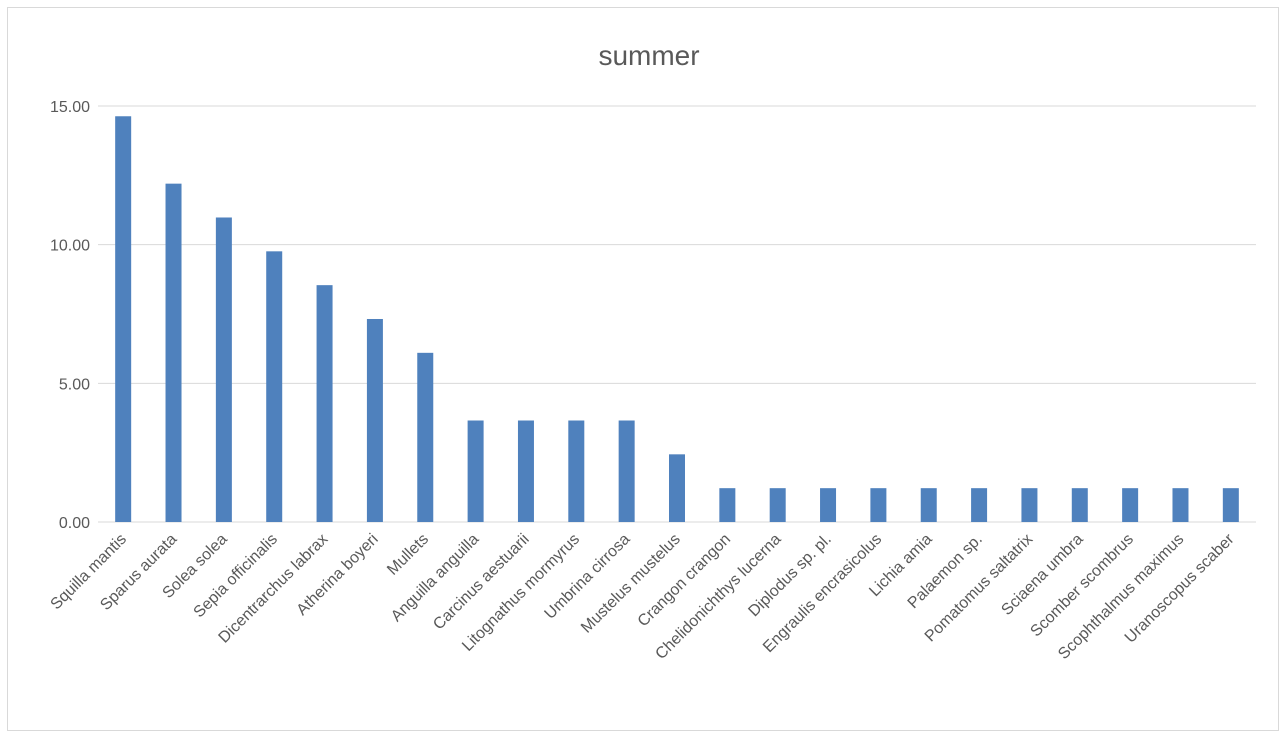 This screenshot has height=738, width=1287. What do you see at coordinates (74, 523) in the screenshot?
I see `y-tick-label: 0.00` at bounding box center [74, 523].